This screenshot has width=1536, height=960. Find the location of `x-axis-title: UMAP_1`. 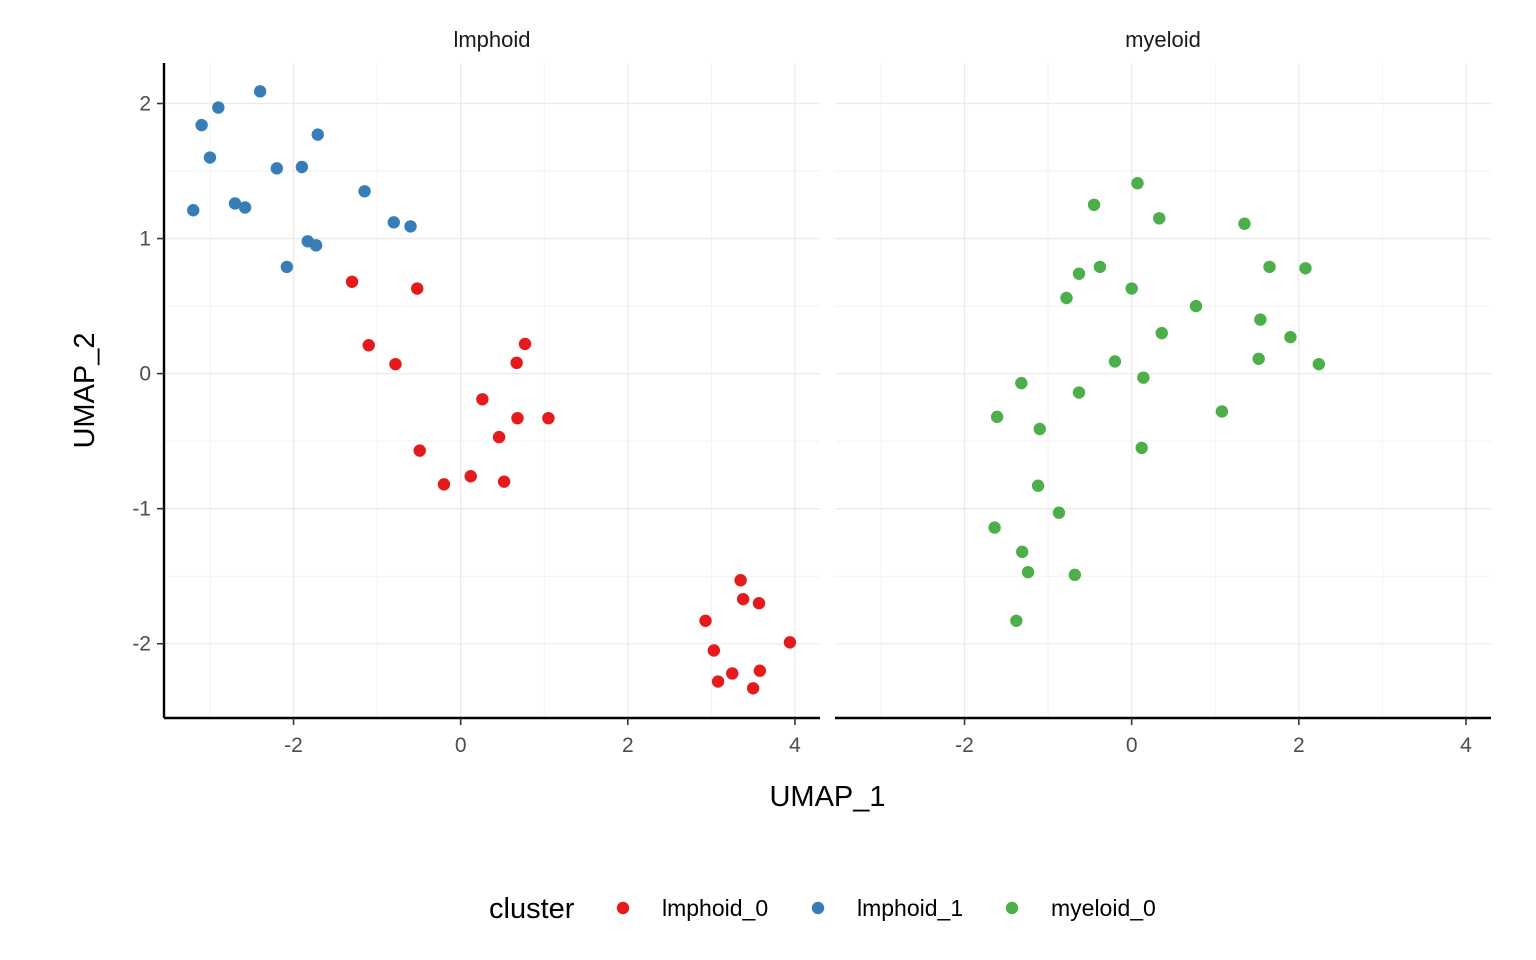

x-axis-title: UMAP_1 is located at coordinates (827, 797).